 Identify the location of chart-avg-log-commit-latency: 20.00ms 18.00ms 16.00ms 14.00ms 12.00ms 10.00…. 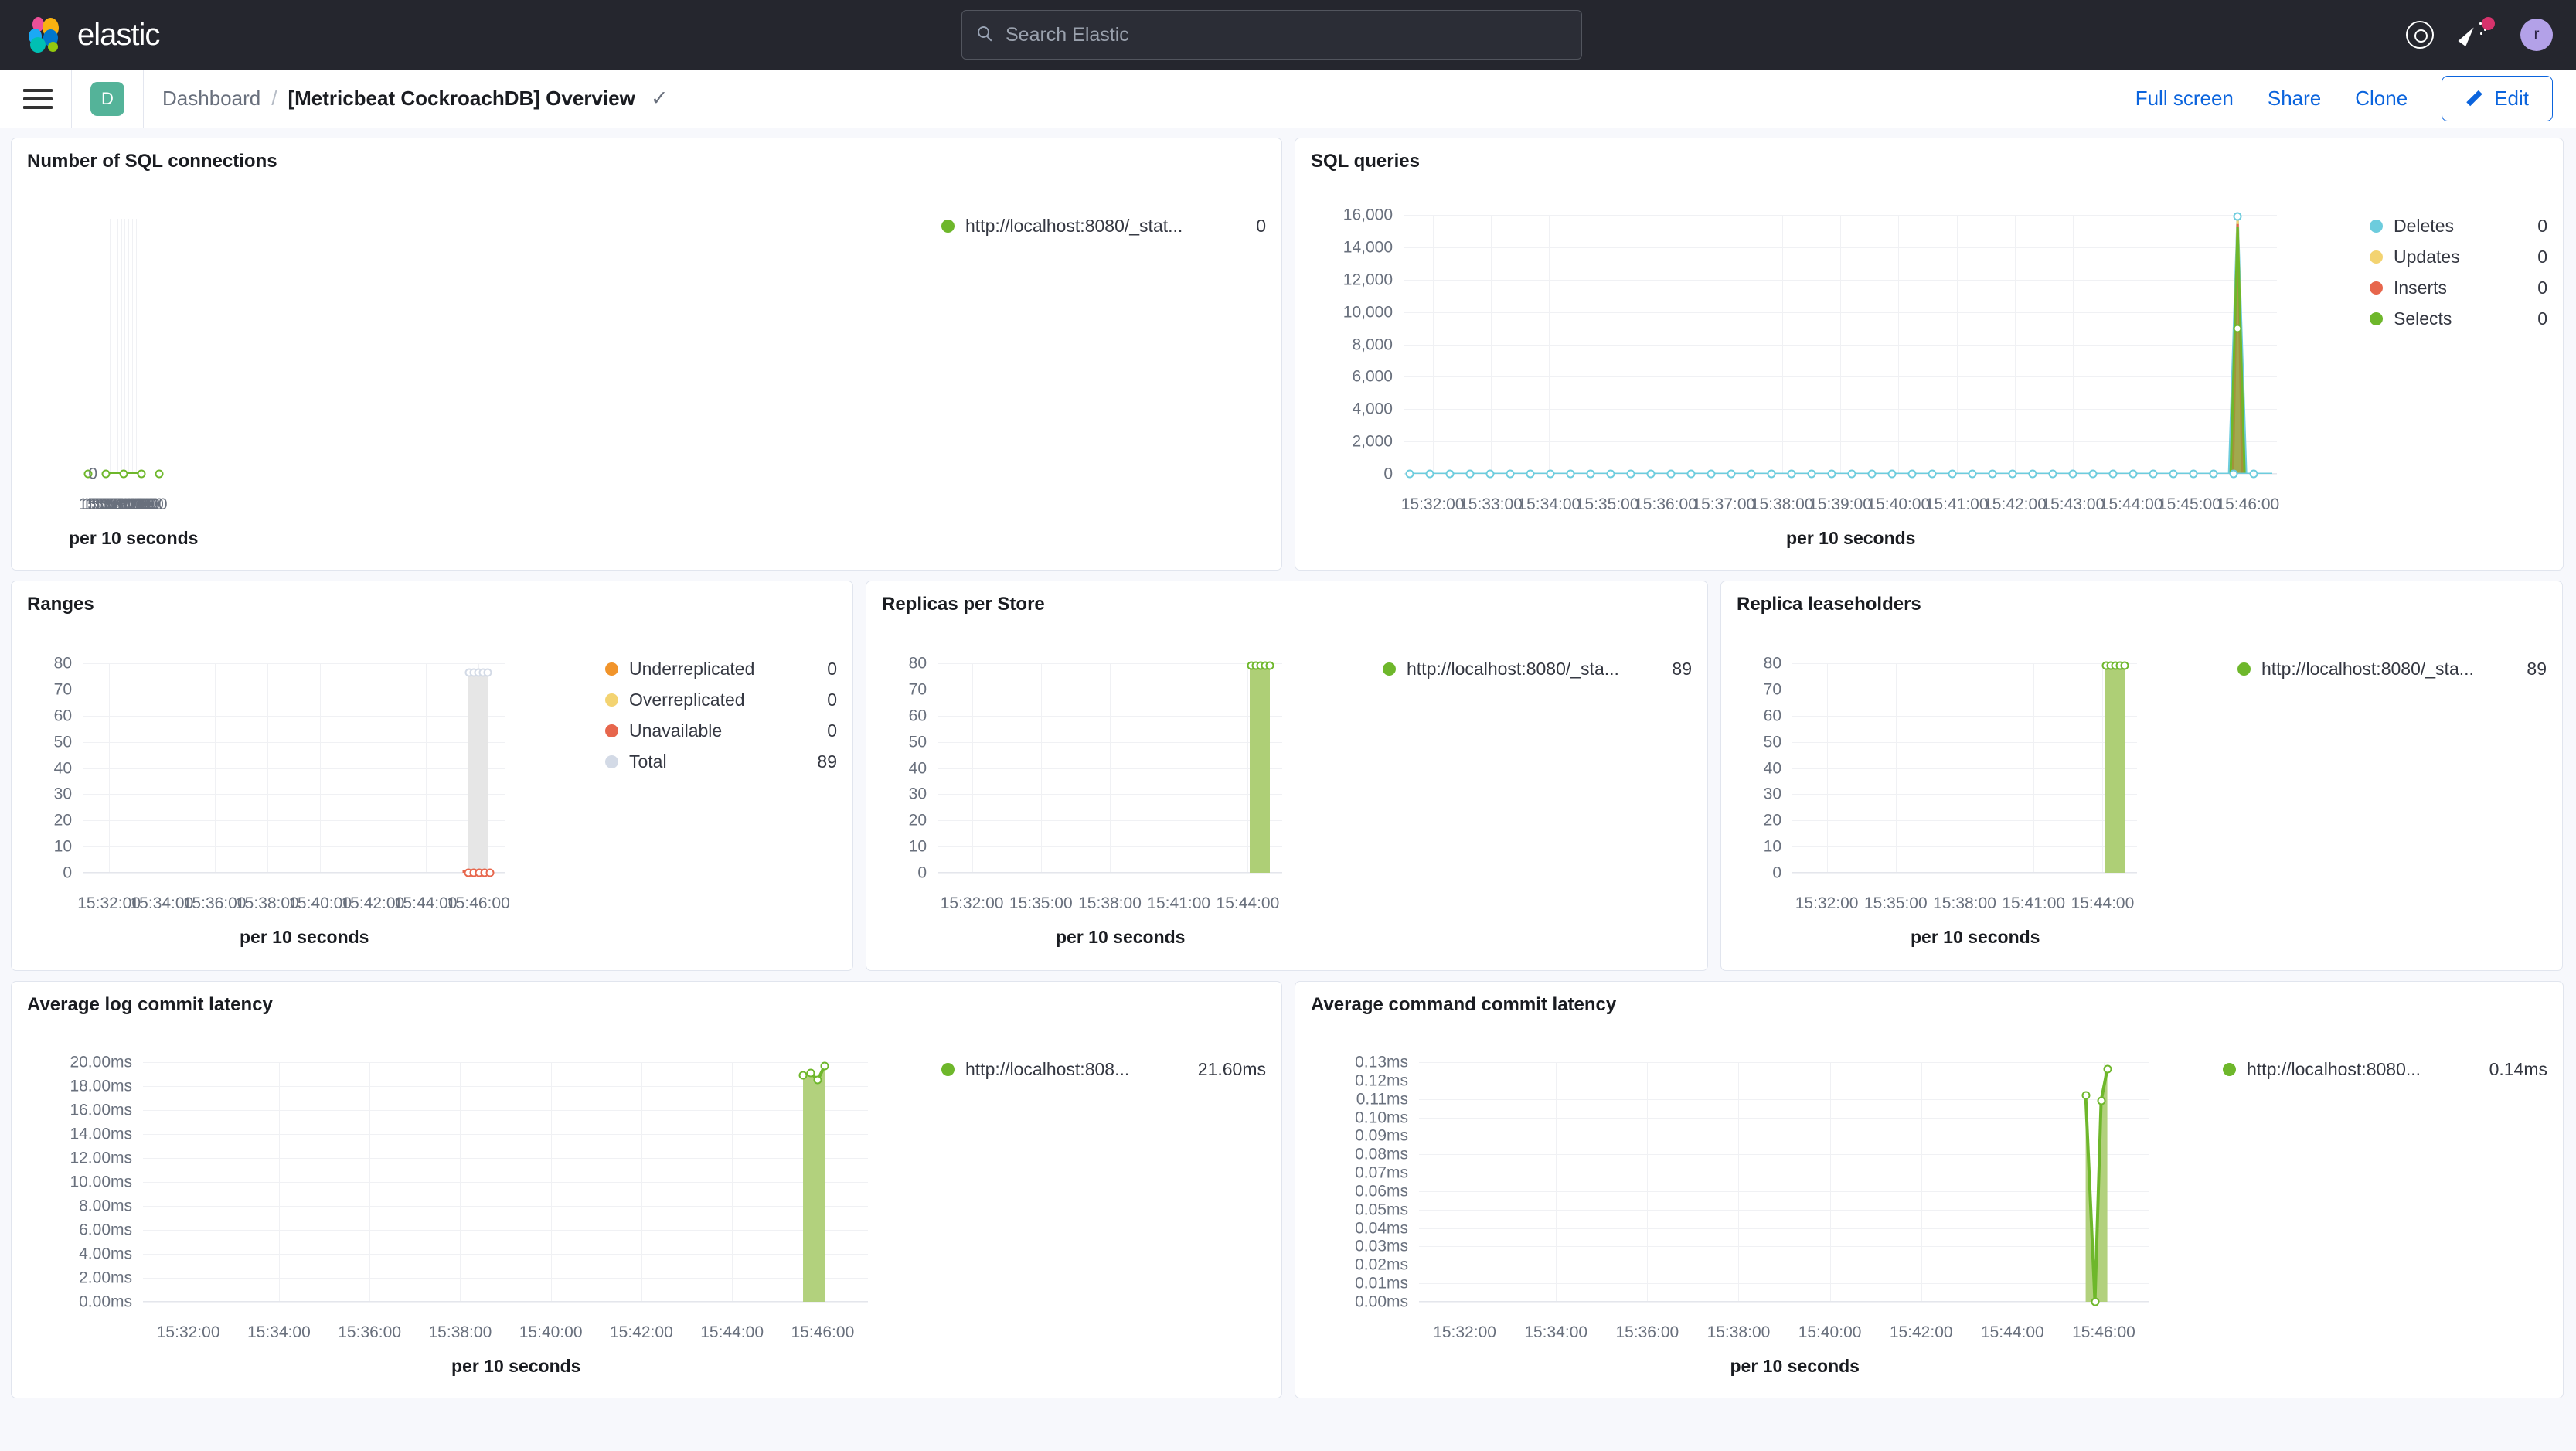
(484, 1200).